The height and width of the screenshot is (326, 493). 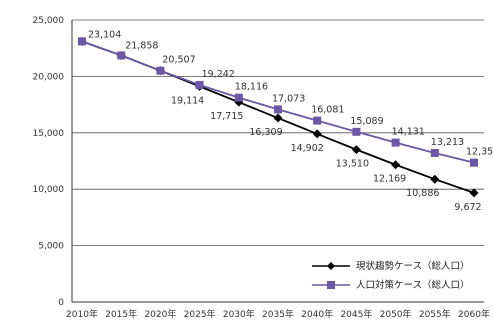 What do you see at coordinates (49, 21) in the screenshot?
I see `y-tick-label: 25,000` at bounding box center [49, 21].